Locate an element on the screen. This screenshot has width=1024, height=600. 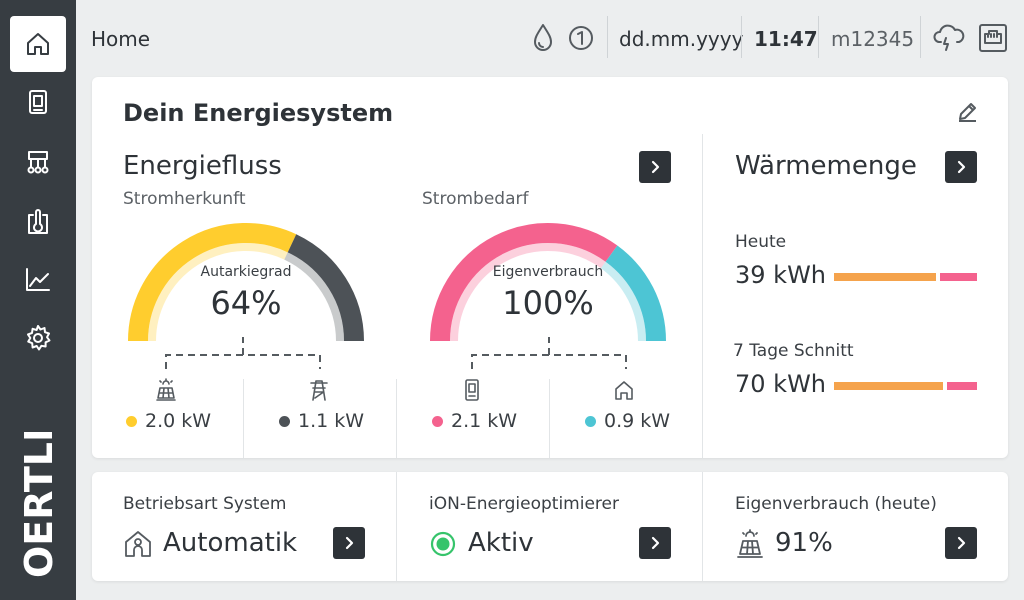
heat-pump-icon is located at coordinates (472, 392).